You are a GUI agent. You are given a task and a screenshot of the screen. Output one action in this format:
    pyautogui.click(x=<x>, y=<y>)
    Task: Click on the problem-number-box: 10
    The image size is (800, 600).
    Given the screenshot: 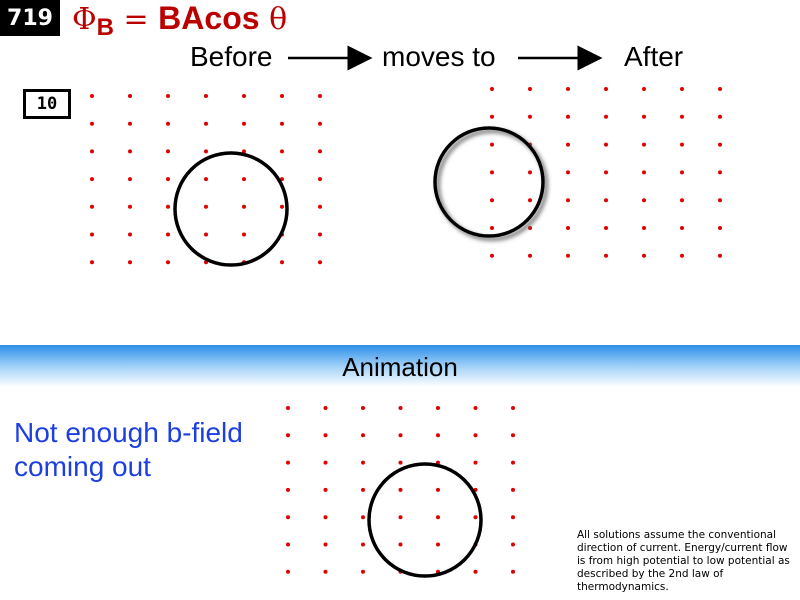 What is the action you would take?
    pyautogui.click(x=47, y=104)
    